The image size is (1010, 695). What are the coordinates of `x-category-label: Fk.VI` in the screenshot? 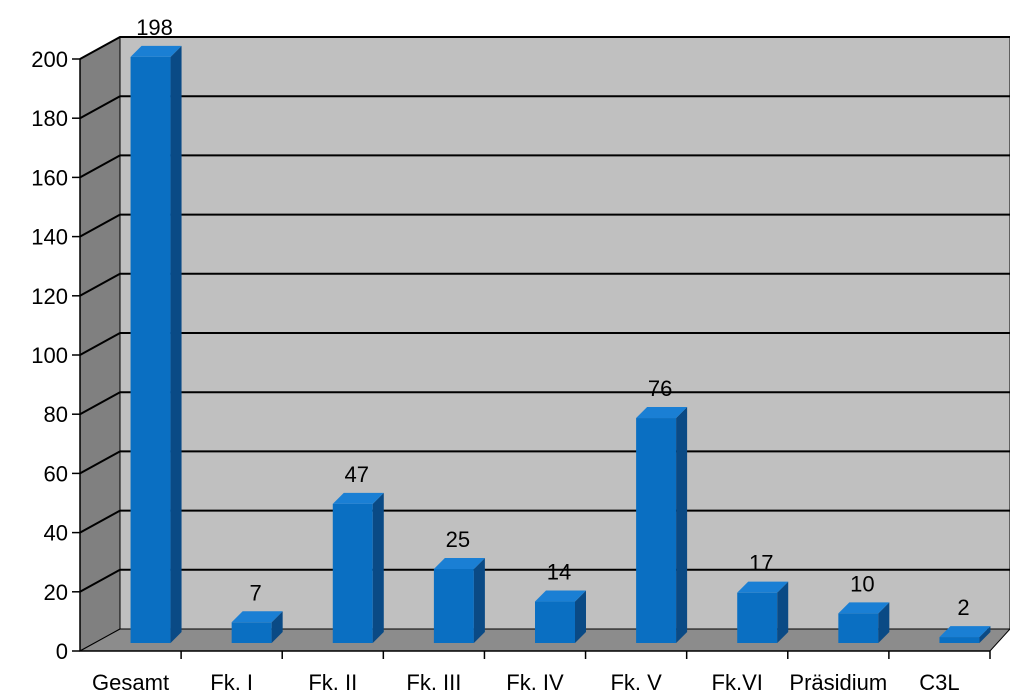 It's located at (737, 682).